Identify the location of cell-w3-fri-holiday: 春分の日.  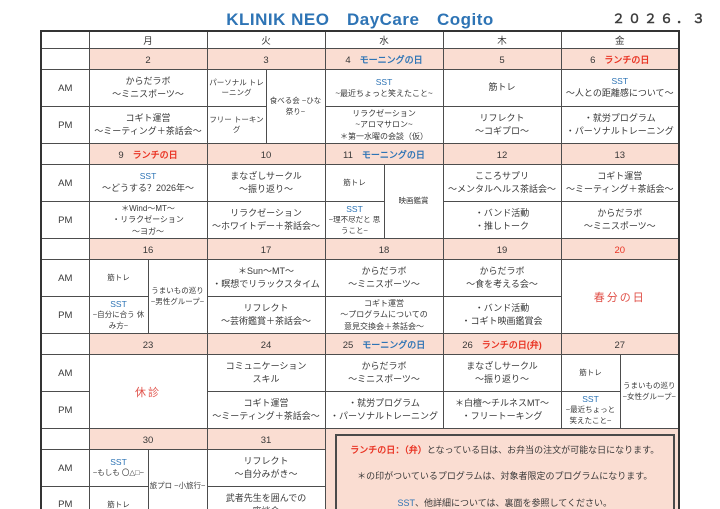
(620, 296).